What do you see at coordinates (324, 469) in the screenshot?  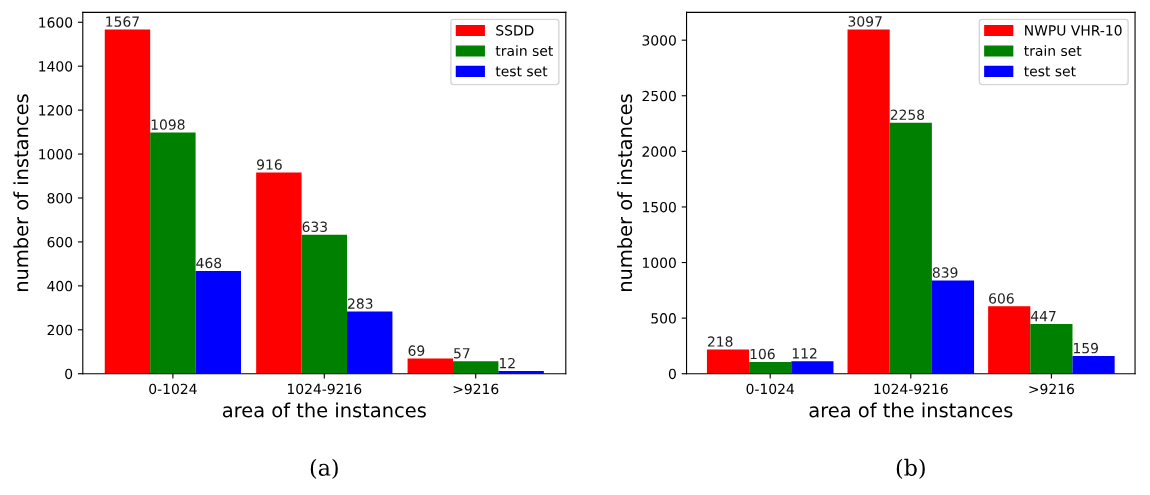 I see `text: (a)` at bounding box center [324, 469].